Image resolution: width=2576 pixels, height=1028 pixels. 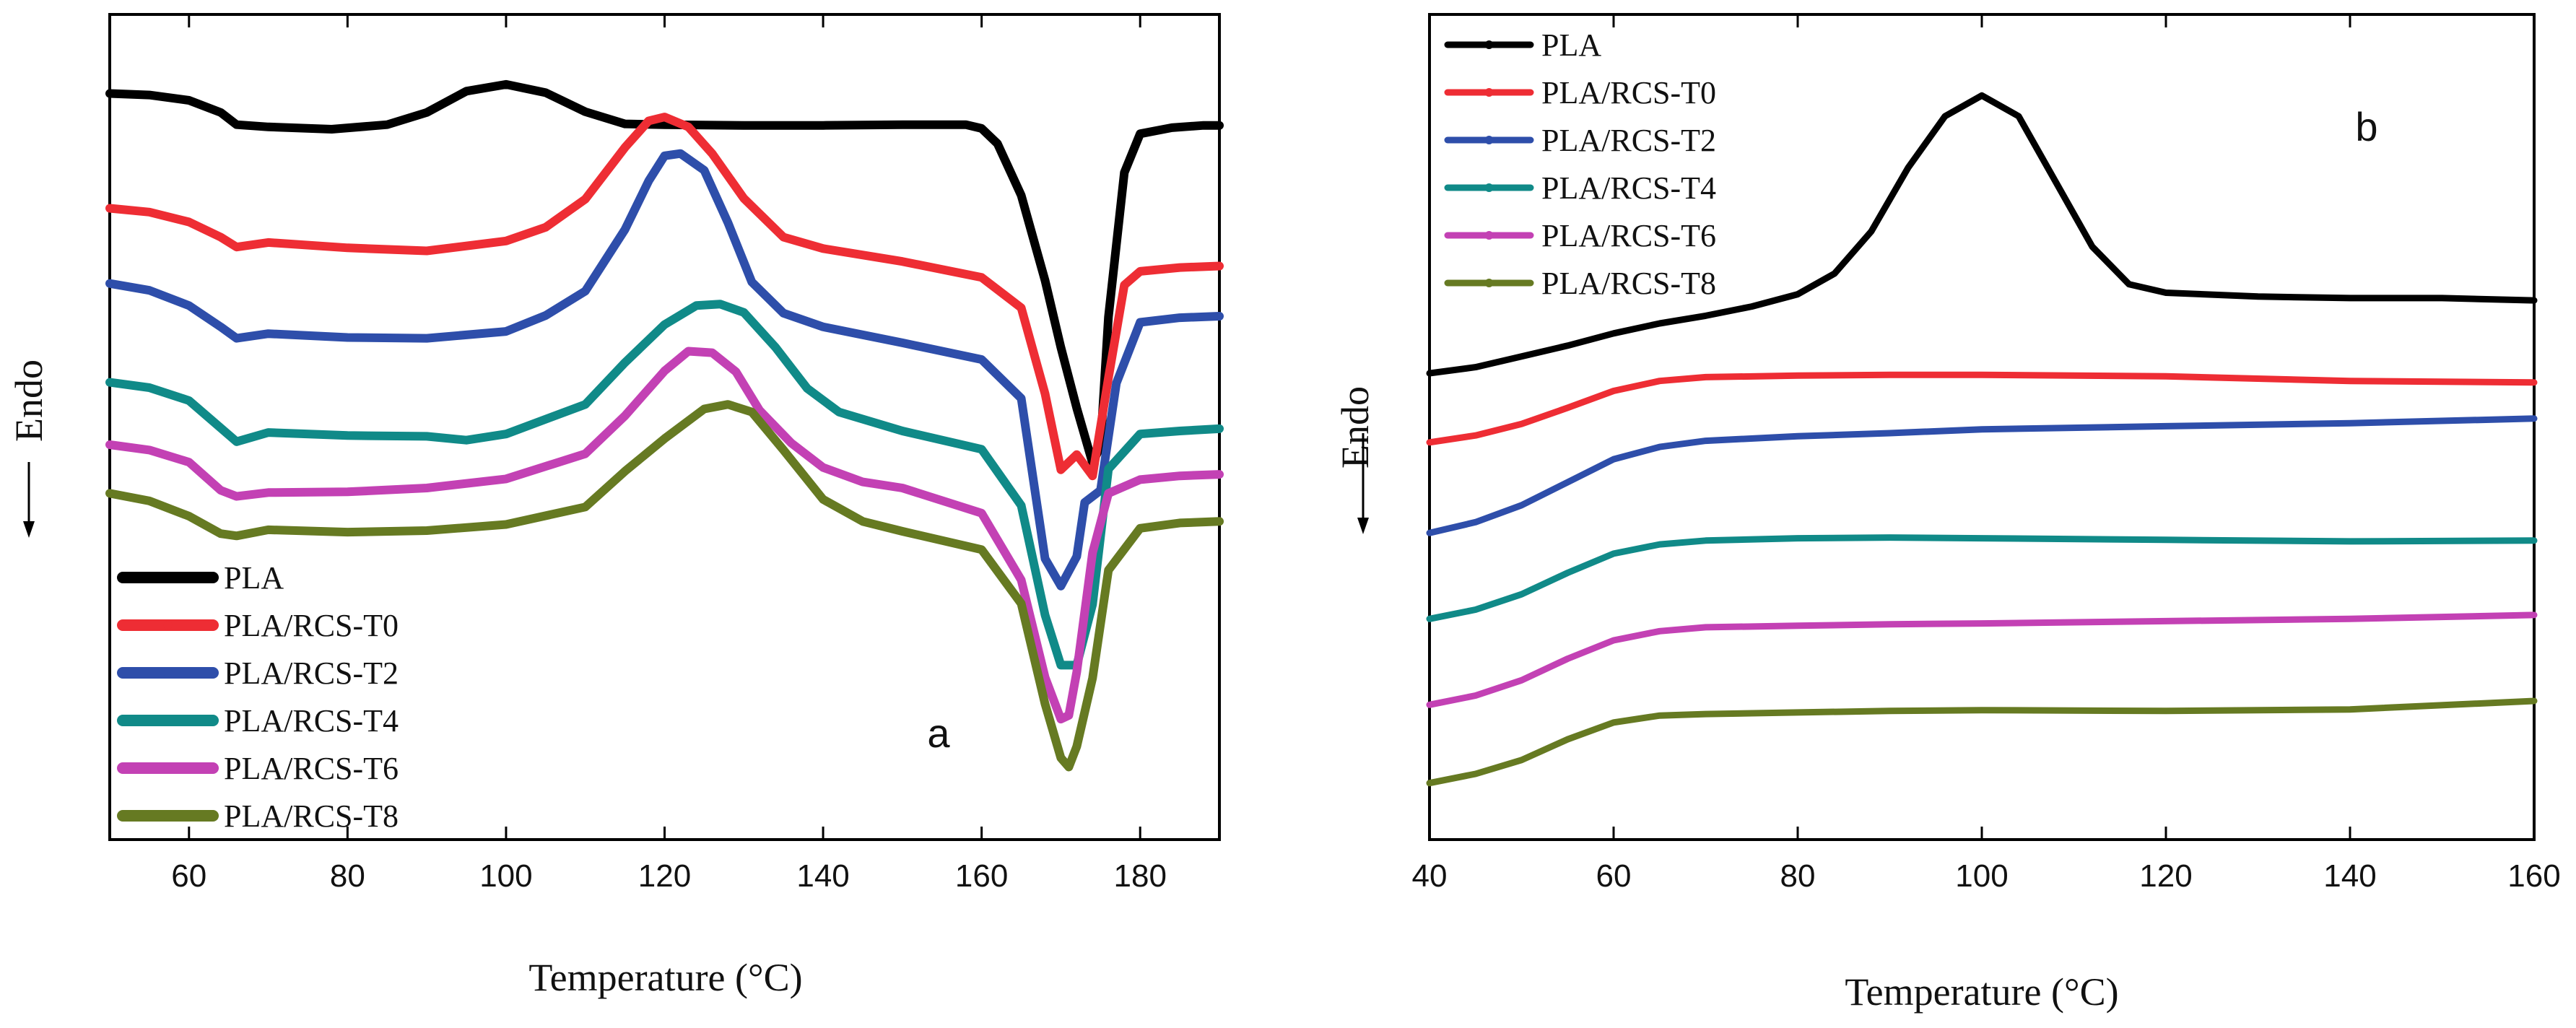 I want to click on x-axis-unit-b: °C, so click(x=2085, y=992).